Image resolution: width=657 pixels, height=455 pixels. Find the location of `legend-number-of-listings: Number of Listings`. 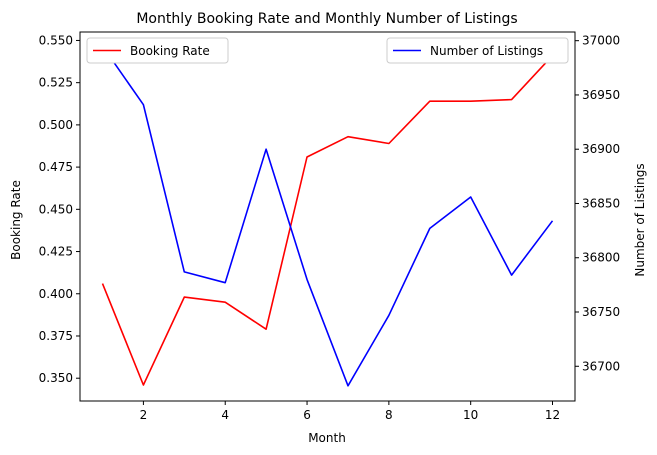

legend-number-of-listings: Number of Listings is located at coordinates (477, 50).